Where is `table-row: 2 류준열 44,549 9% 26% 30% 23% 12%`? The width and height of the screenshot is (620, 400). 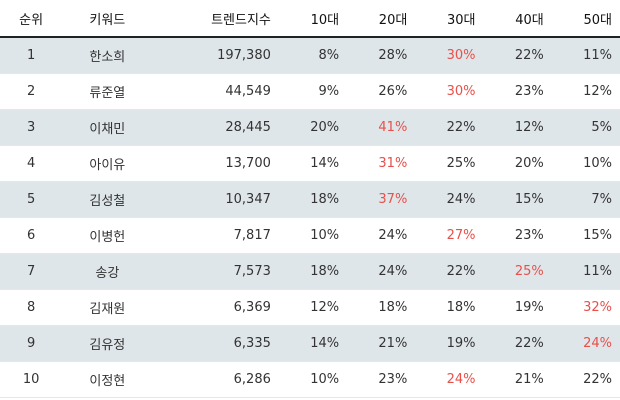
table-row: 2 류준열 44,549 9% 26% 30% 23% 12% is located at coordinates (310, 91).